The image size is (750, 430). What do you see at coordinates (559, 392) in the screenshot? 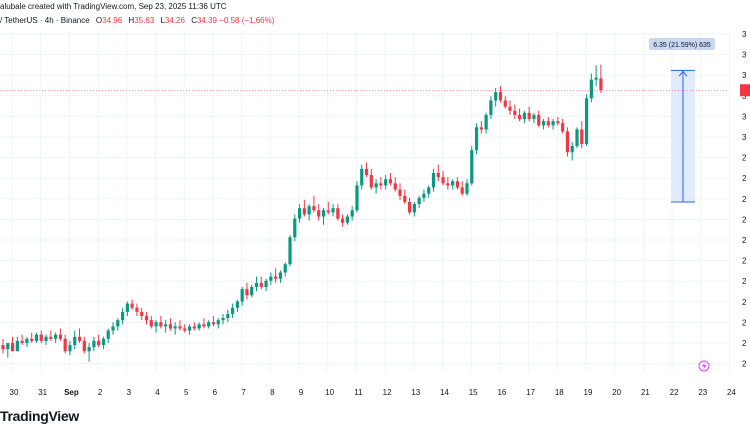
I see `x-tick-label: 18` at bounding box center [559, 392].